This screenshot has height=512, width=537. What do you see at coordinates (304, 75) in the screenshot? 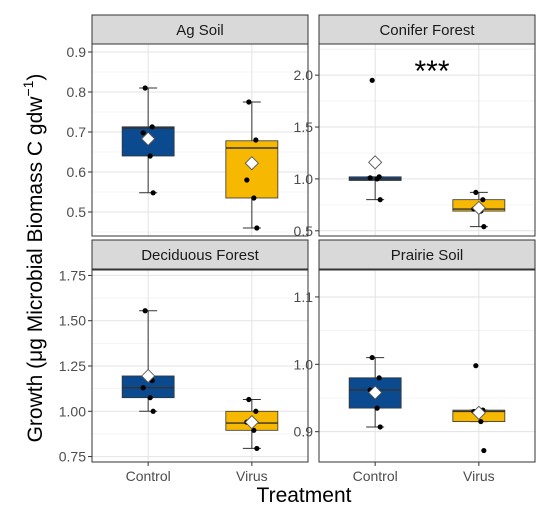
I see `y-tick-label: 2.0` at bounding box center [304, 75].